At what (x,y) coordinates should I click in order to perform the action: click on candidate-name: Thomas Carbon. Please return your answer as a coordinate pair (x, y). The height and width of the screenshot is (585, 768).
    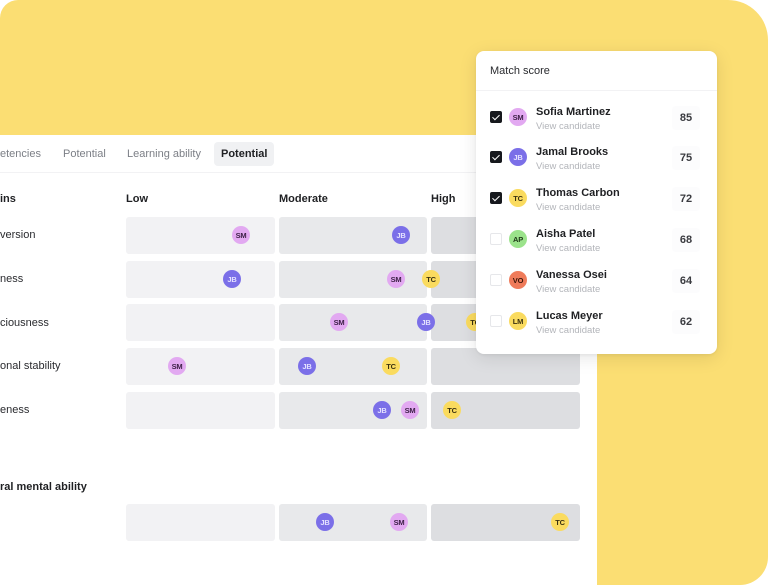
    Looking at the image, I should click on (578, 193).